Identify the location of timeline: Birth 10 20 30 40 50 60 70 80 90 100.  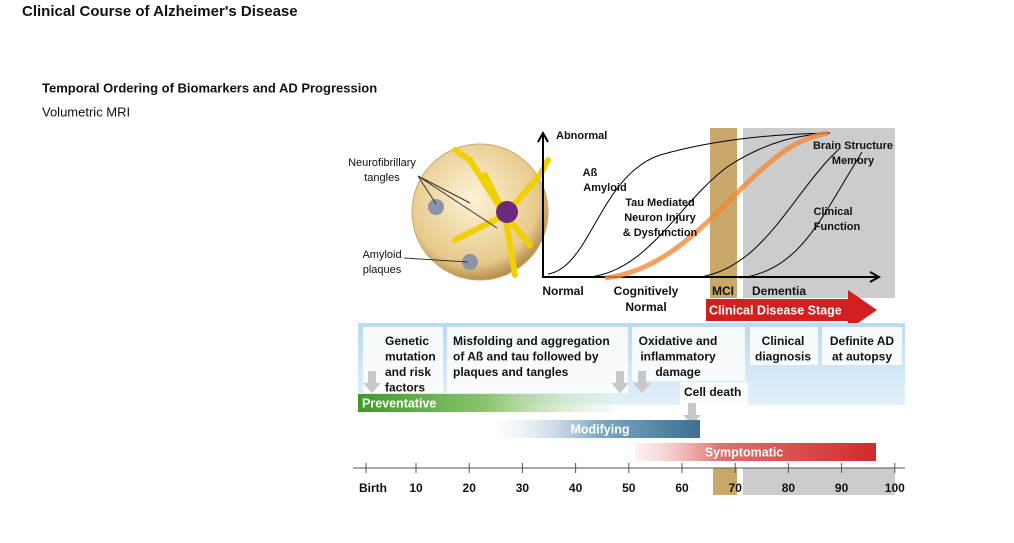
(632, 479).